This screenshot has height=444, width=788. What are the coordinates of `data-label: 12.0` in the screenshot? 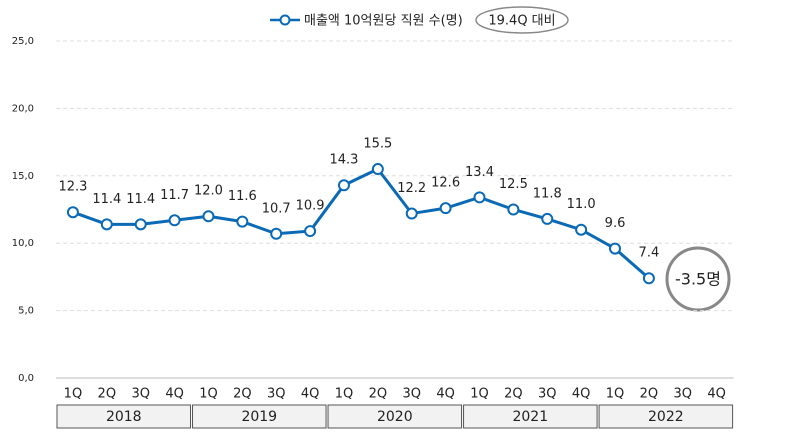 It's located at (208, 191).